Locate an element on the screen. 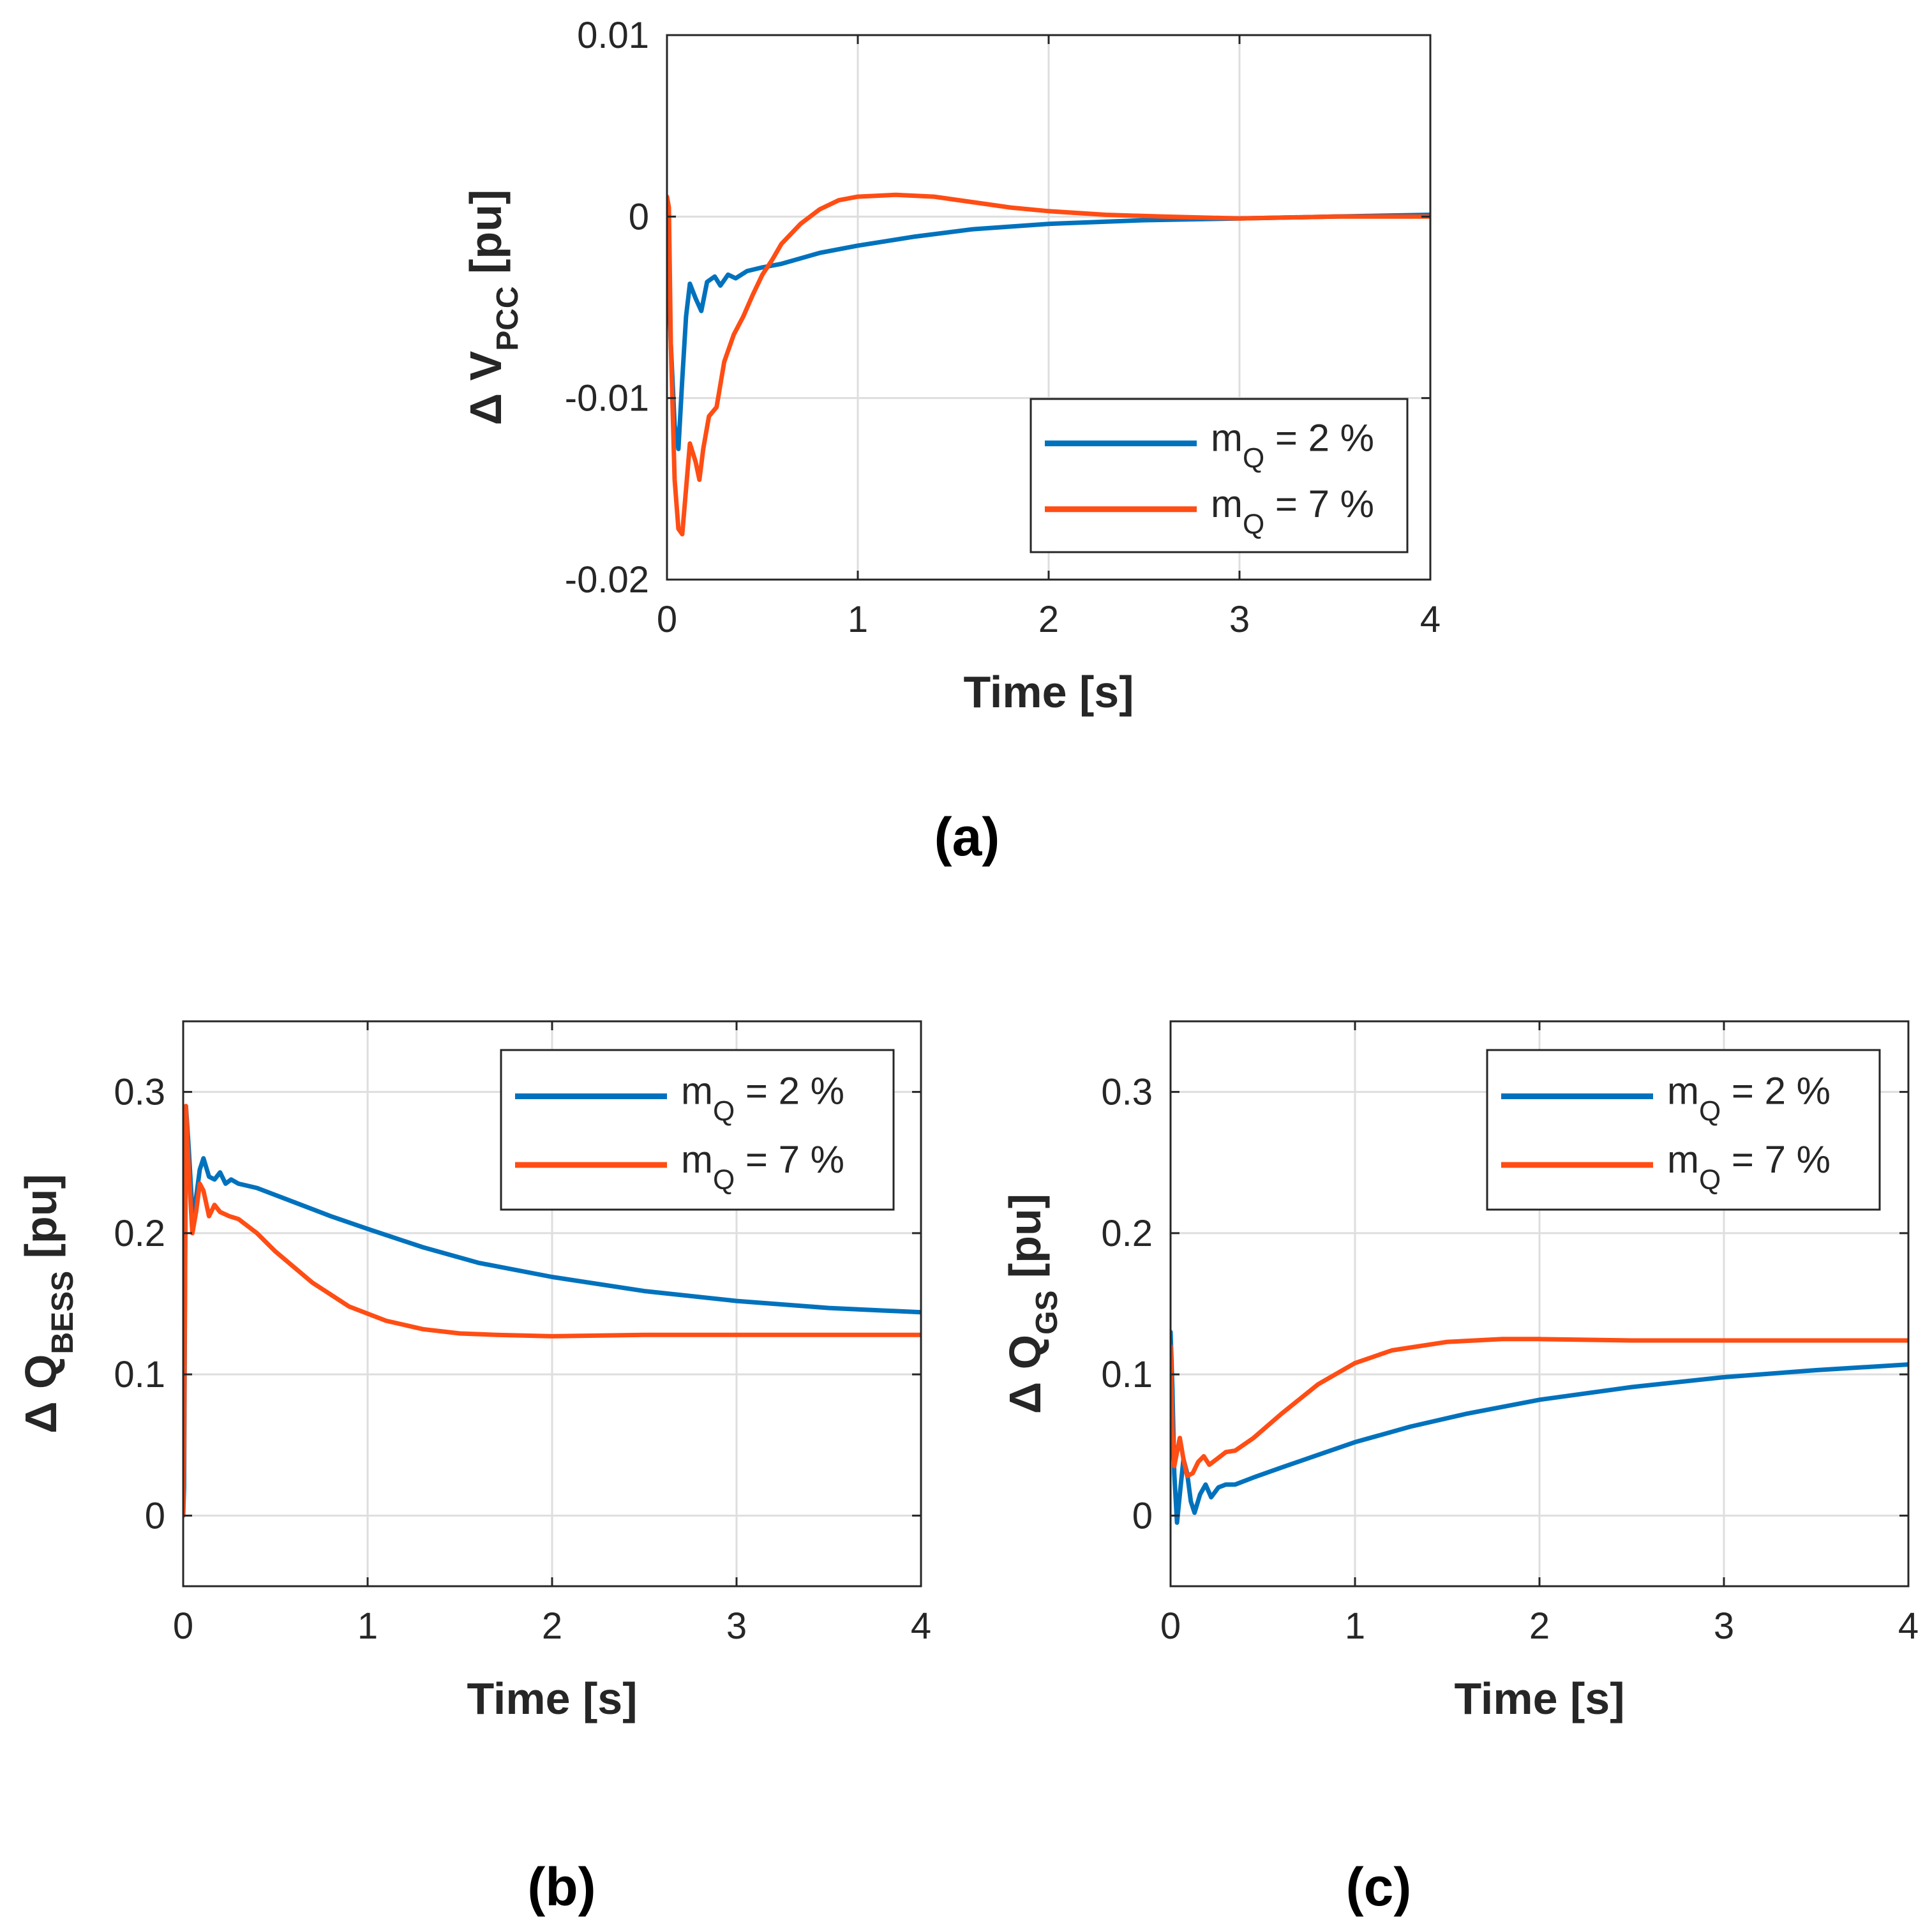 The image size is (1932, 1929). panel-caption: (b) is located at coordinates (561, 1887).